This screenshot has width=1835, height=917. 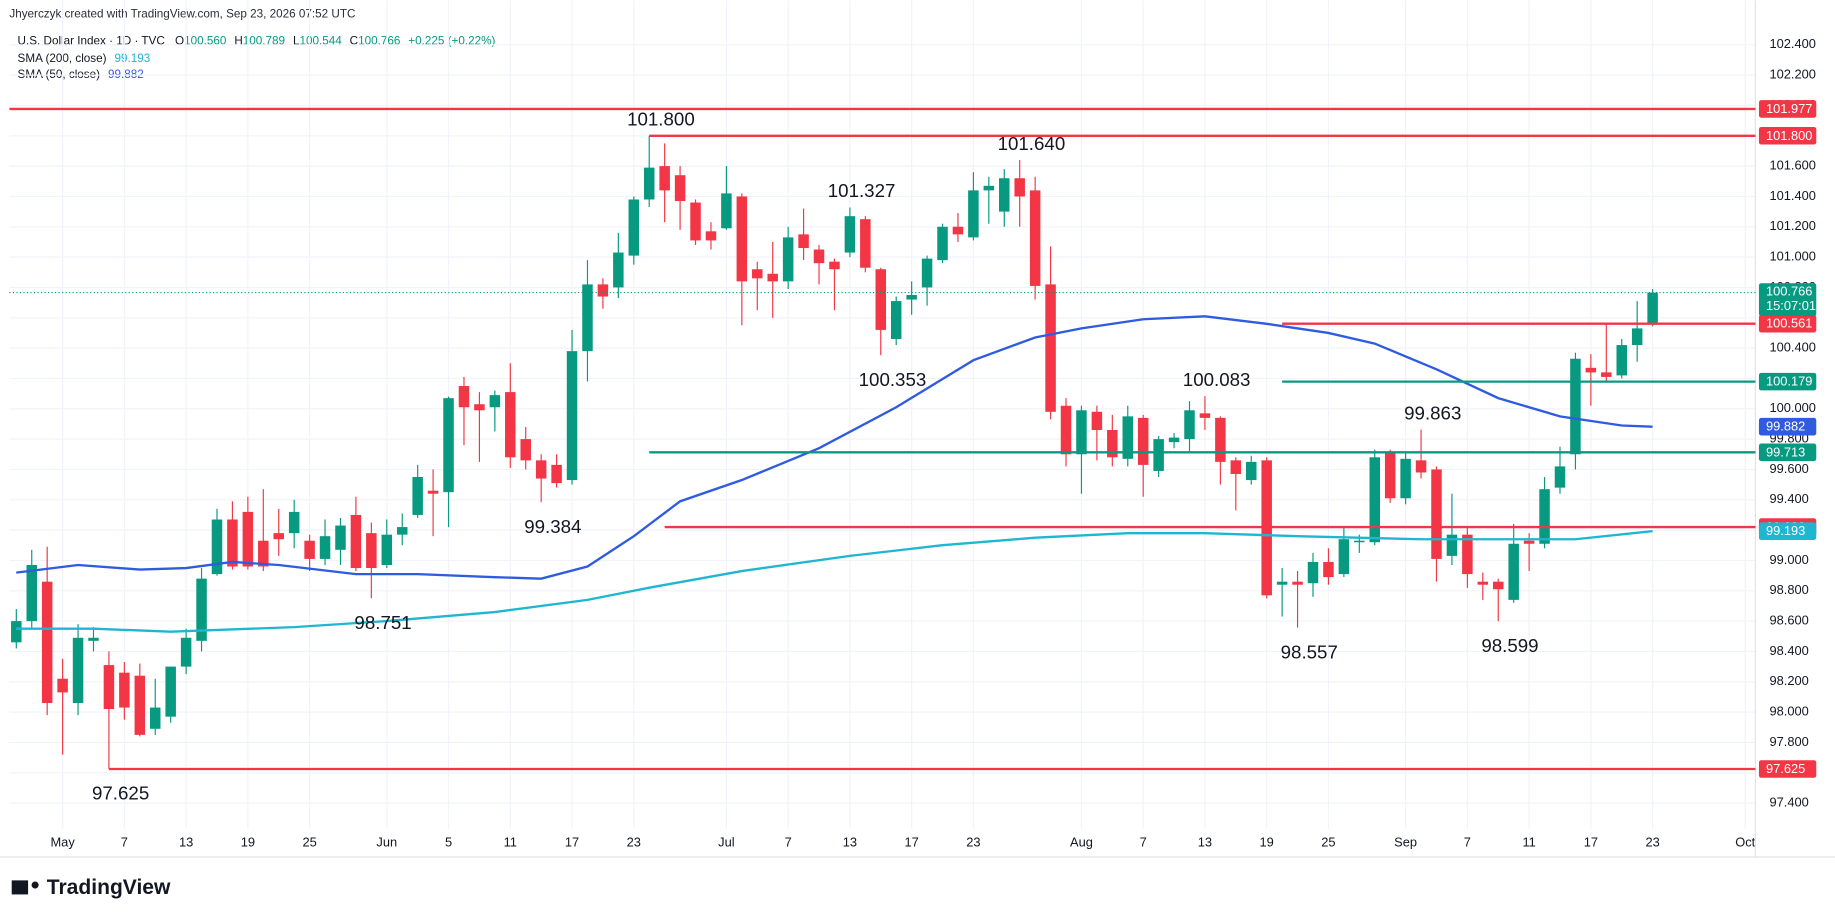 I want to click on y-tick-label: 101.200, so click(x=1792, y=225).